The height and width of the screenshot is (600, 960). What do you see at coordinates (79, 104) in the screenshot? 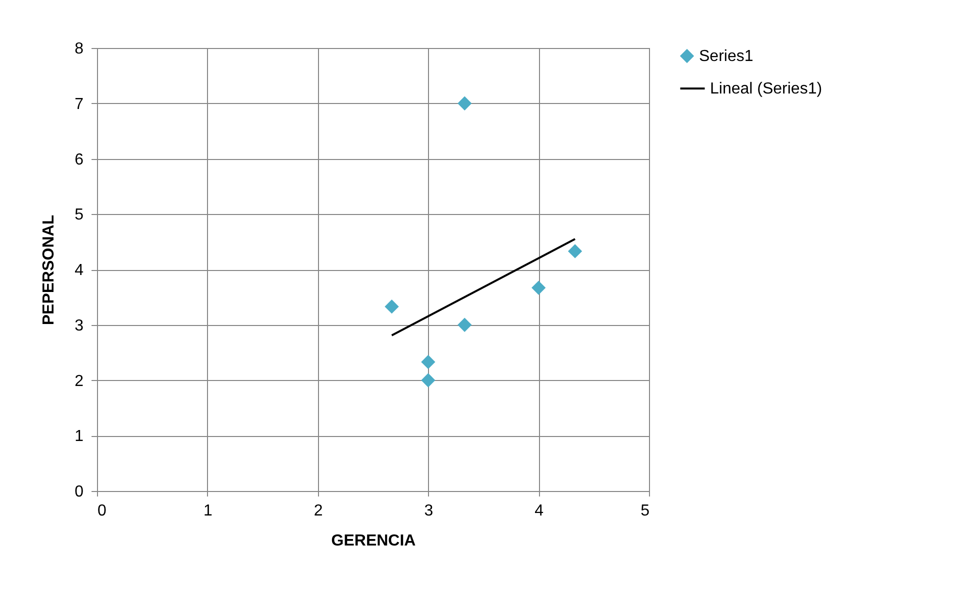
I see `y-tick-label: 7` at bounding box center [79, 104].